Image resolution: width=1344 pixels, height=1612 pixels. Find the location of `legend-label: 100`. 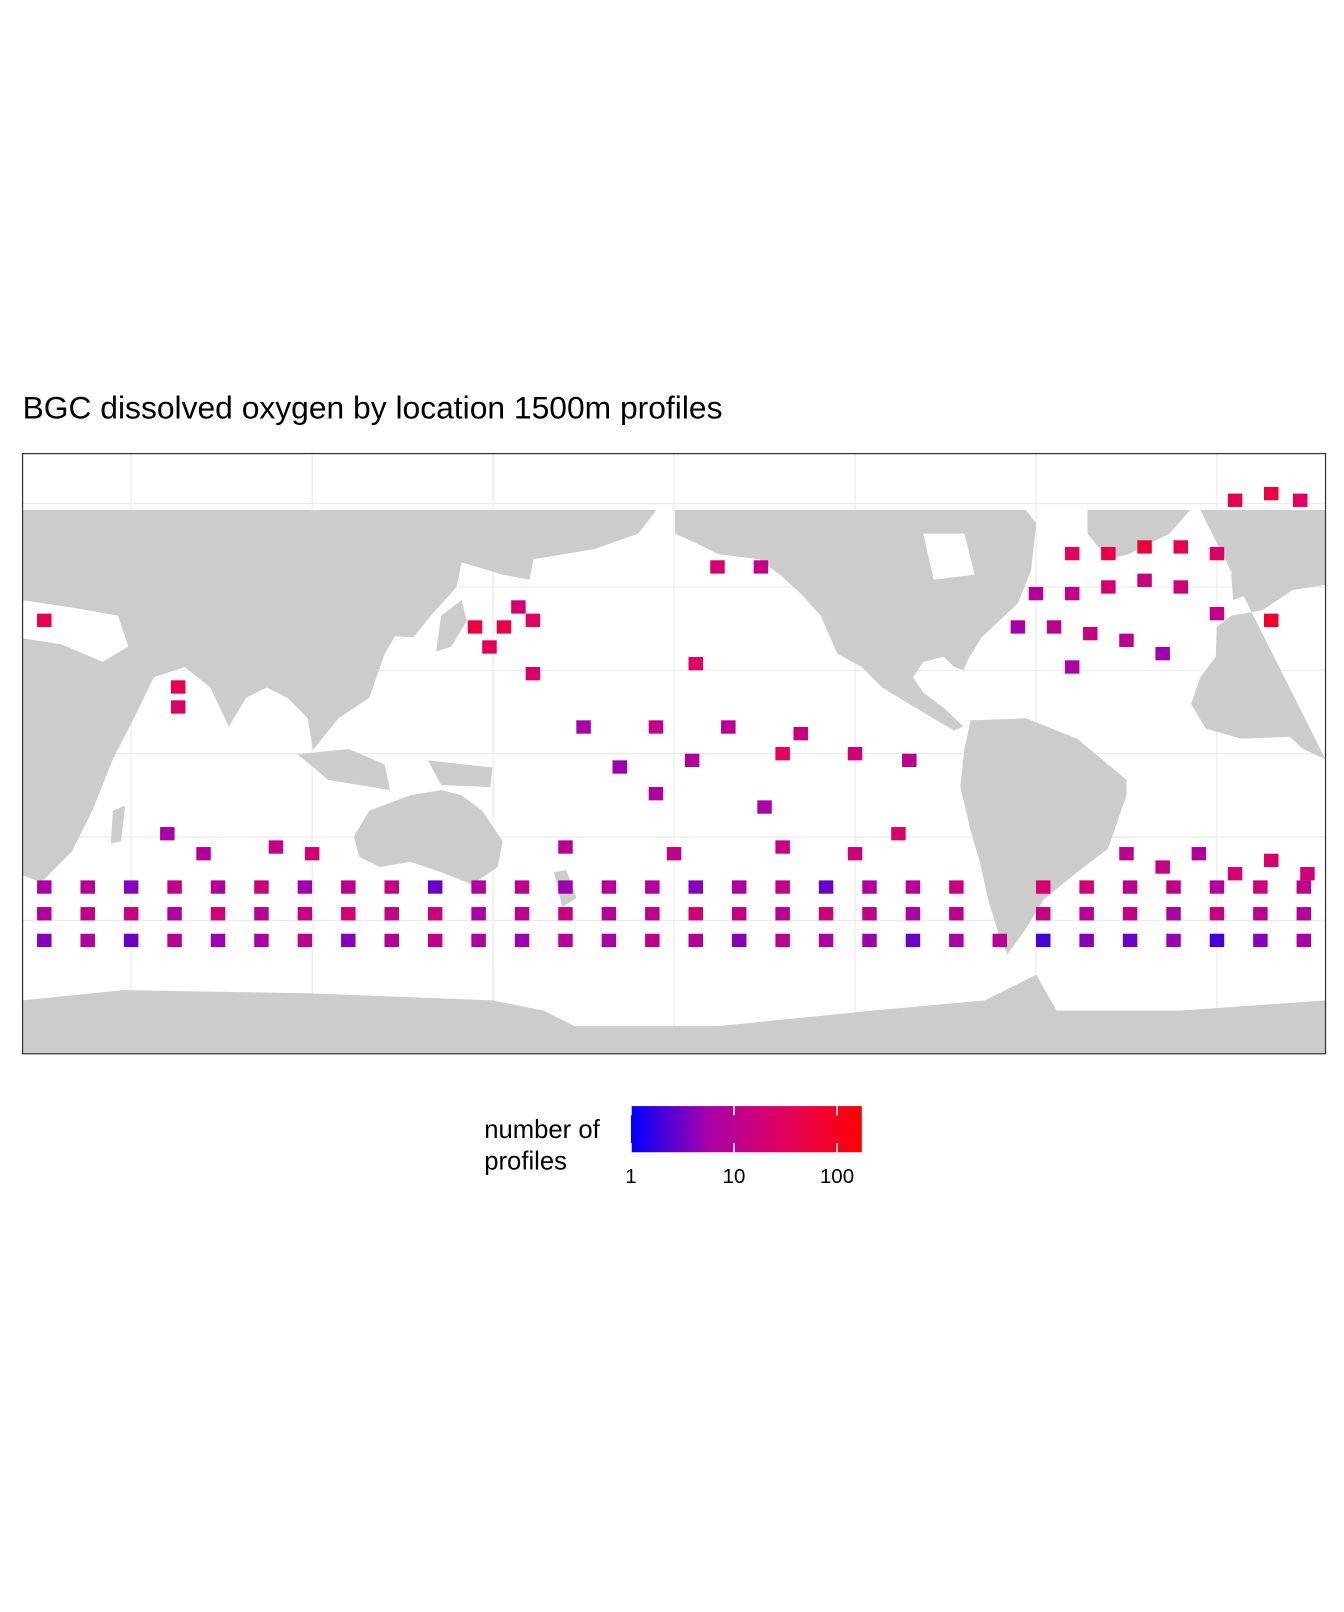

legend-label: 100 is located at coordinates (837, 1176).